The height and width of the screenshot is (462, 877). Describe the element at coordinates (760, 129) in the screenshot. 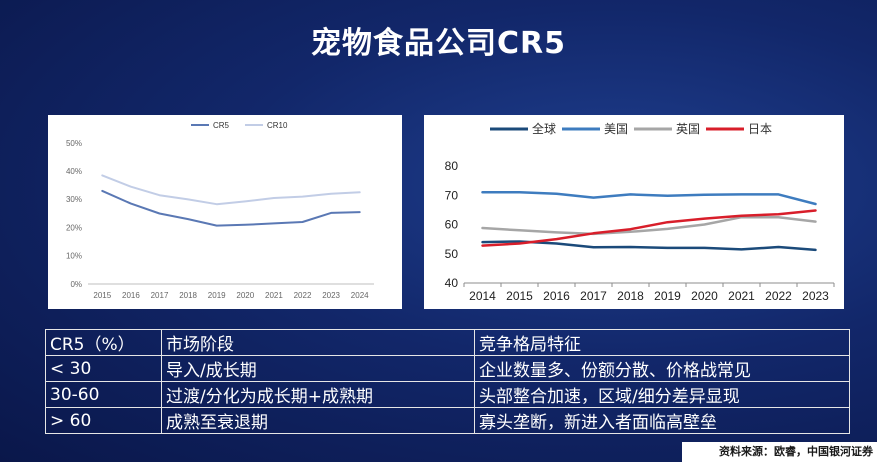

I see `legend-label: 日本` at that location.